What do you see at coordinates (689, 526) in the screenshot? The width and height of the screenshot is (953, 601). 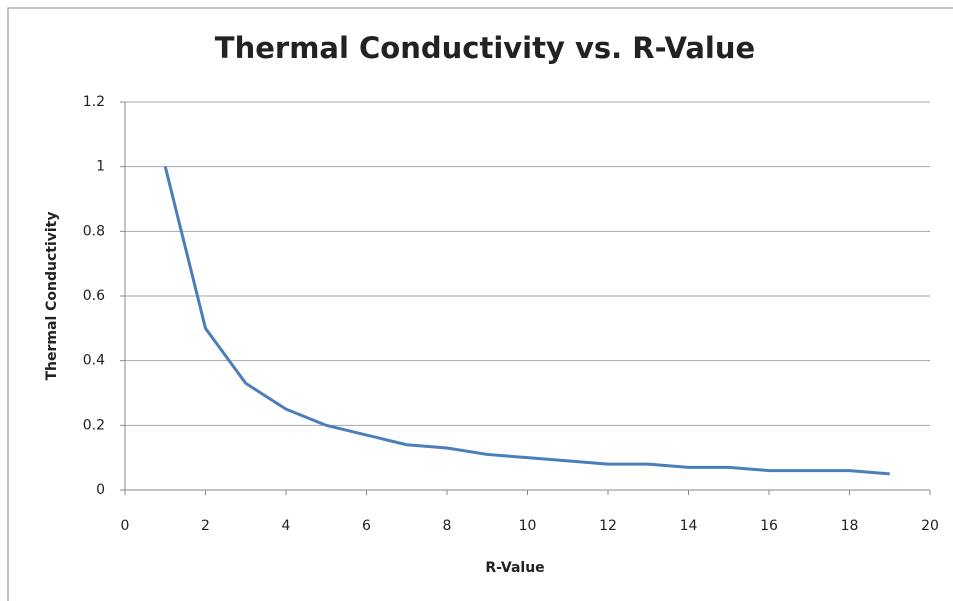 I see `x-tick-label: 14` at bounding box center [689, 526].